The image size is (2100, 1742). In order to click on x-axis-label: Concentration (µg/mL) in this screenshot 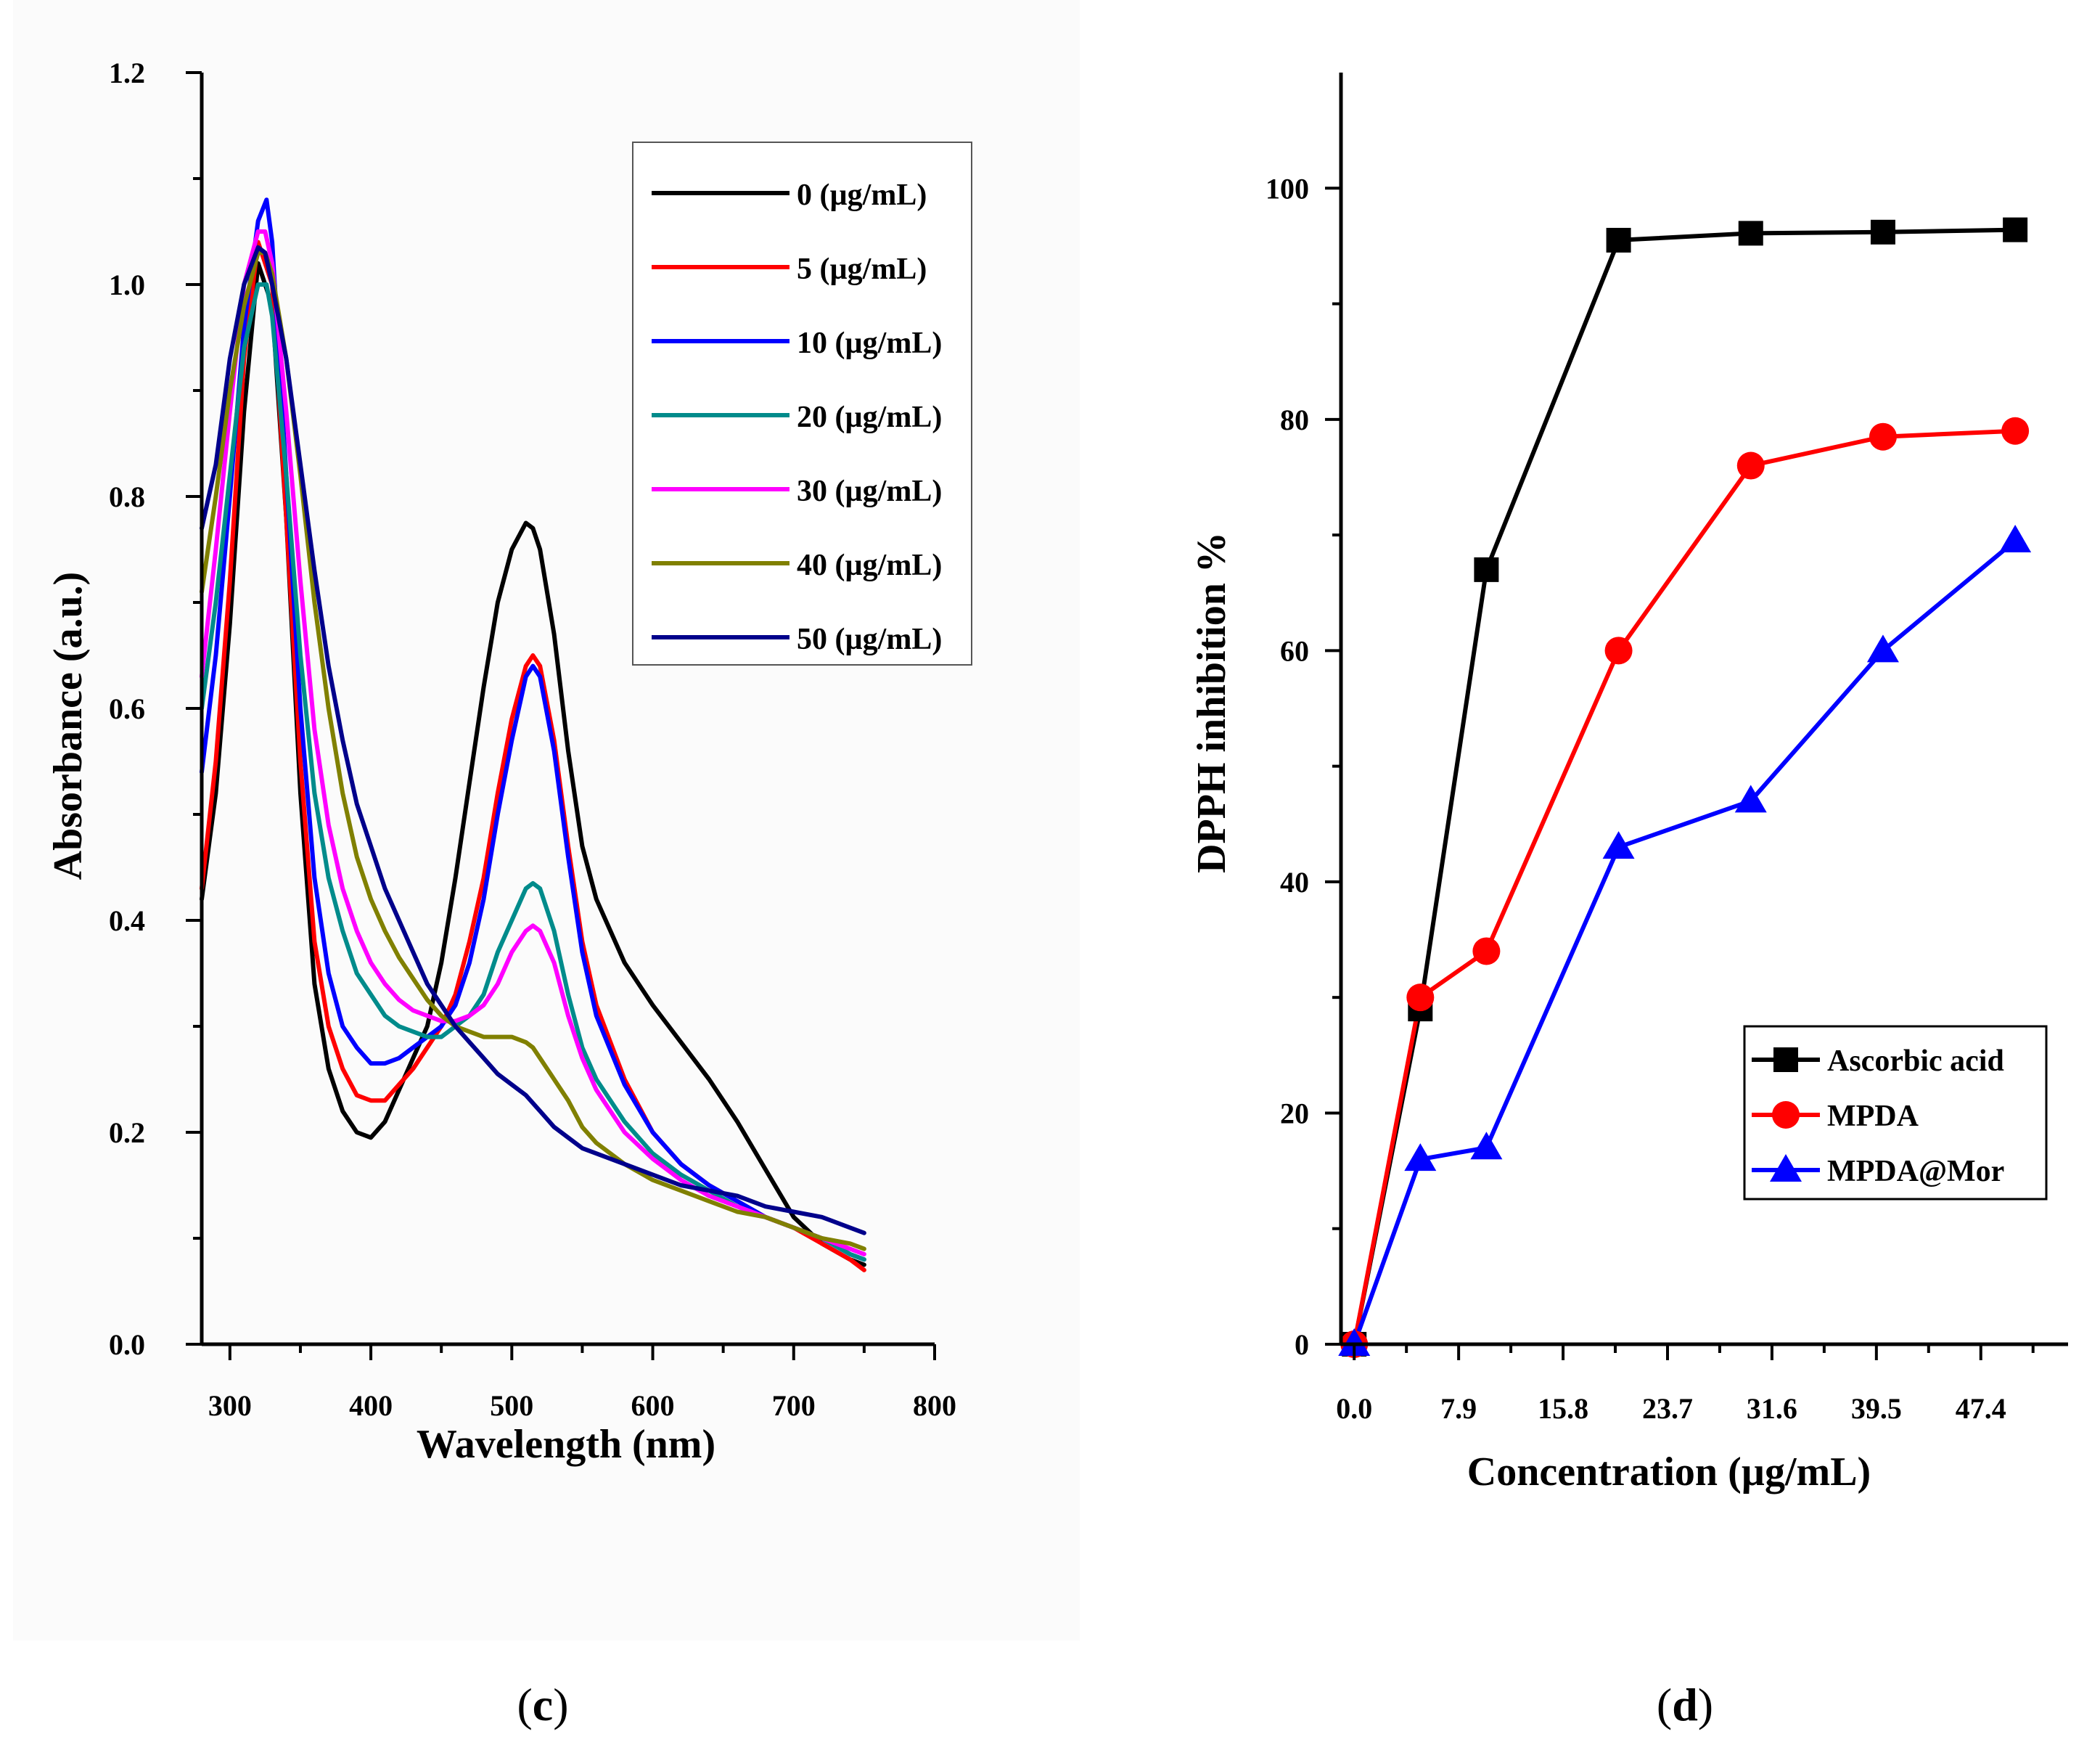, I will do `click(1669, 1472)`.